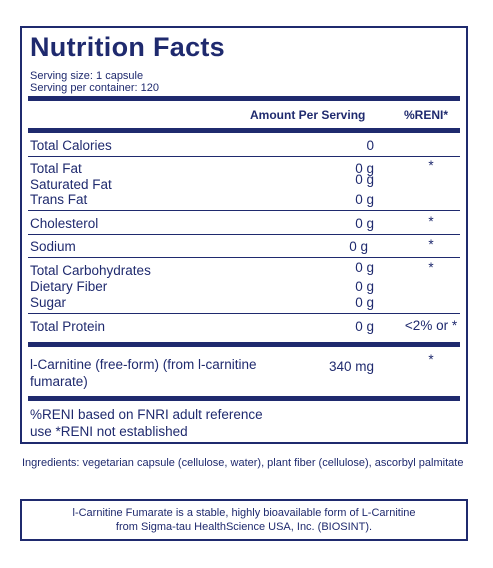  What do you see at coordinates (364, 326) in the screenshot?
I see `row-amount-total-protein: 0 g` at bounding box center [364, 326].